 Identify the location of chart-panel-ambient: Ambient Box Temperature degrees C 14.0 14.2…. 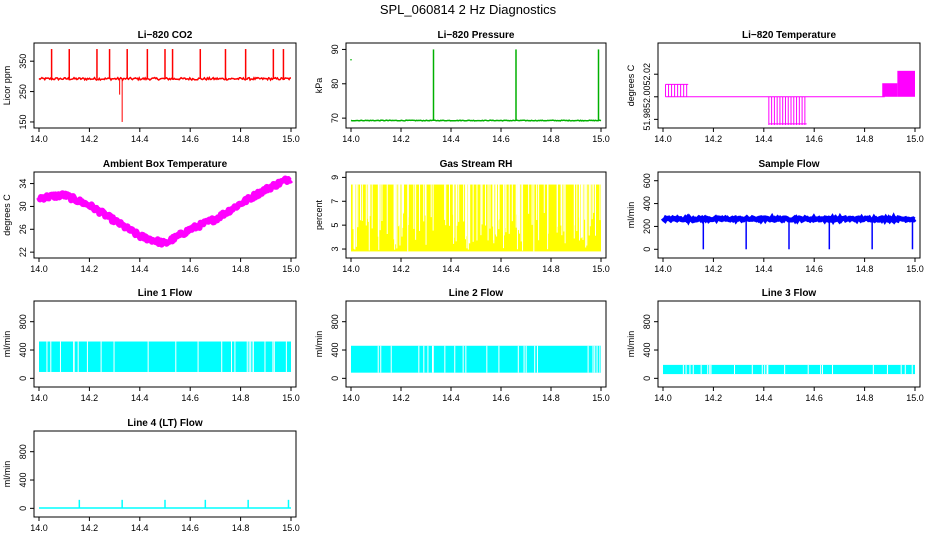
(151, 216).